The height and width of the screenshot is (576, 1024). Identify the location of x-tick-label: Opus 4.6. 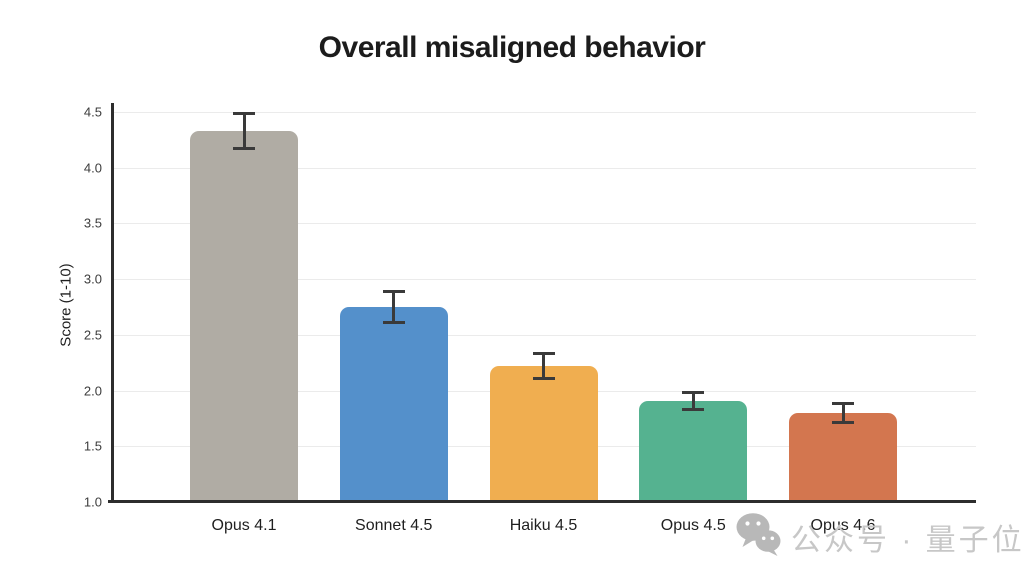
(843, 525).